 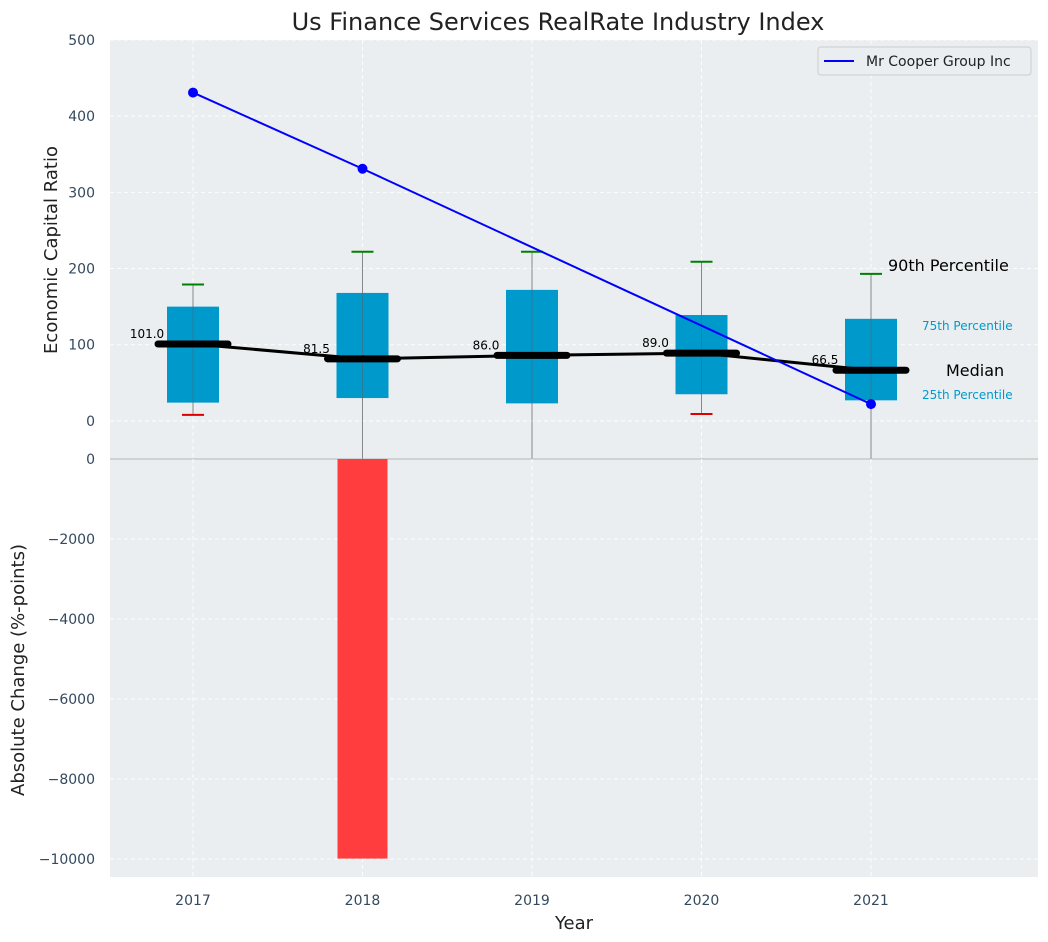 I want to click on company-point-2021, so click(x=871, y=404).